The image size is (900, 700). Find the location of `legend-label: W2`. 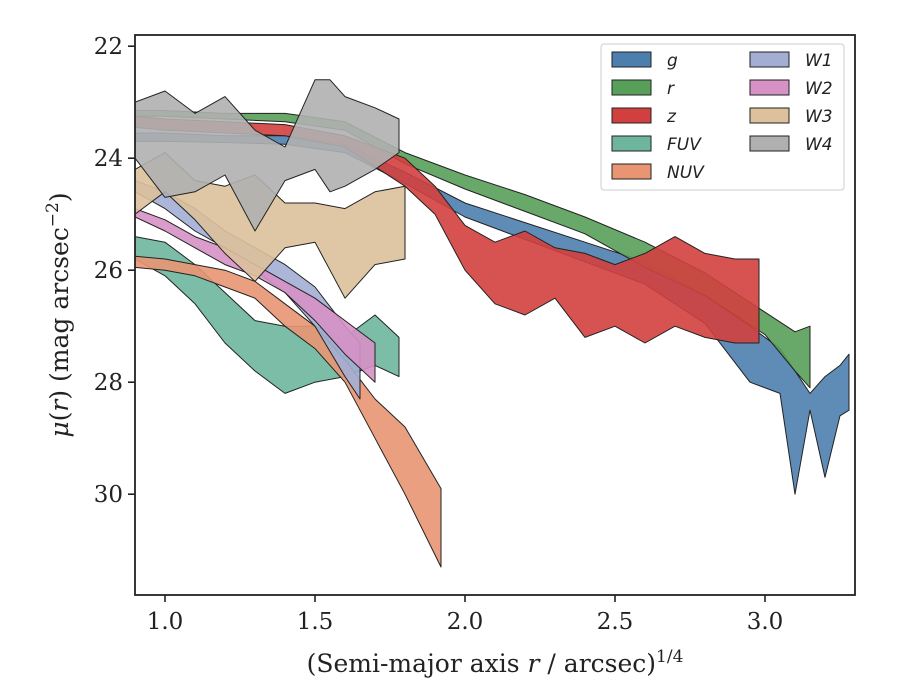

legend-label: W2 is located at coordinates (819, 89).